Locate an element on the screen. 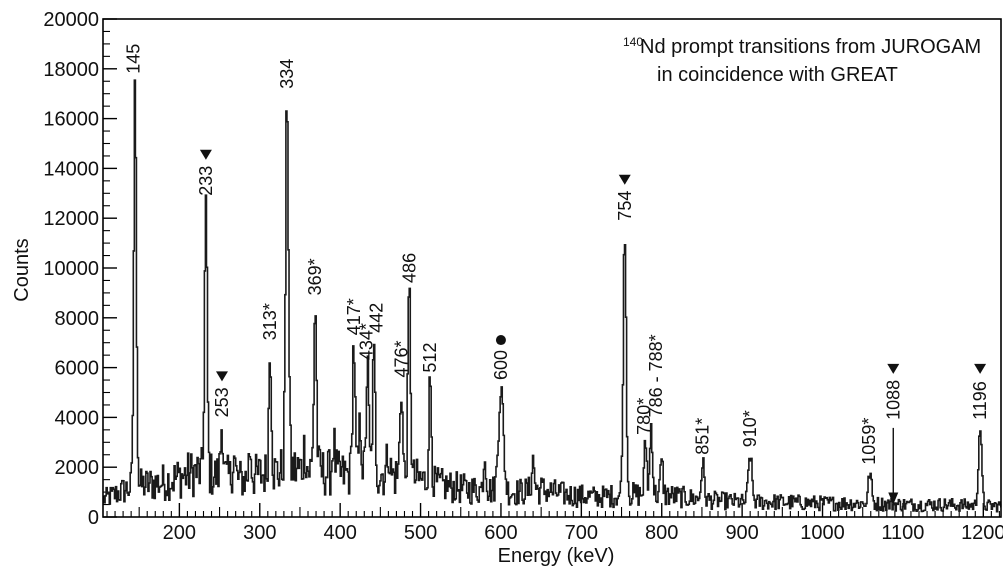 The image size is (1003, 567). peak-label: 851* is located at coordinates (703, 436).